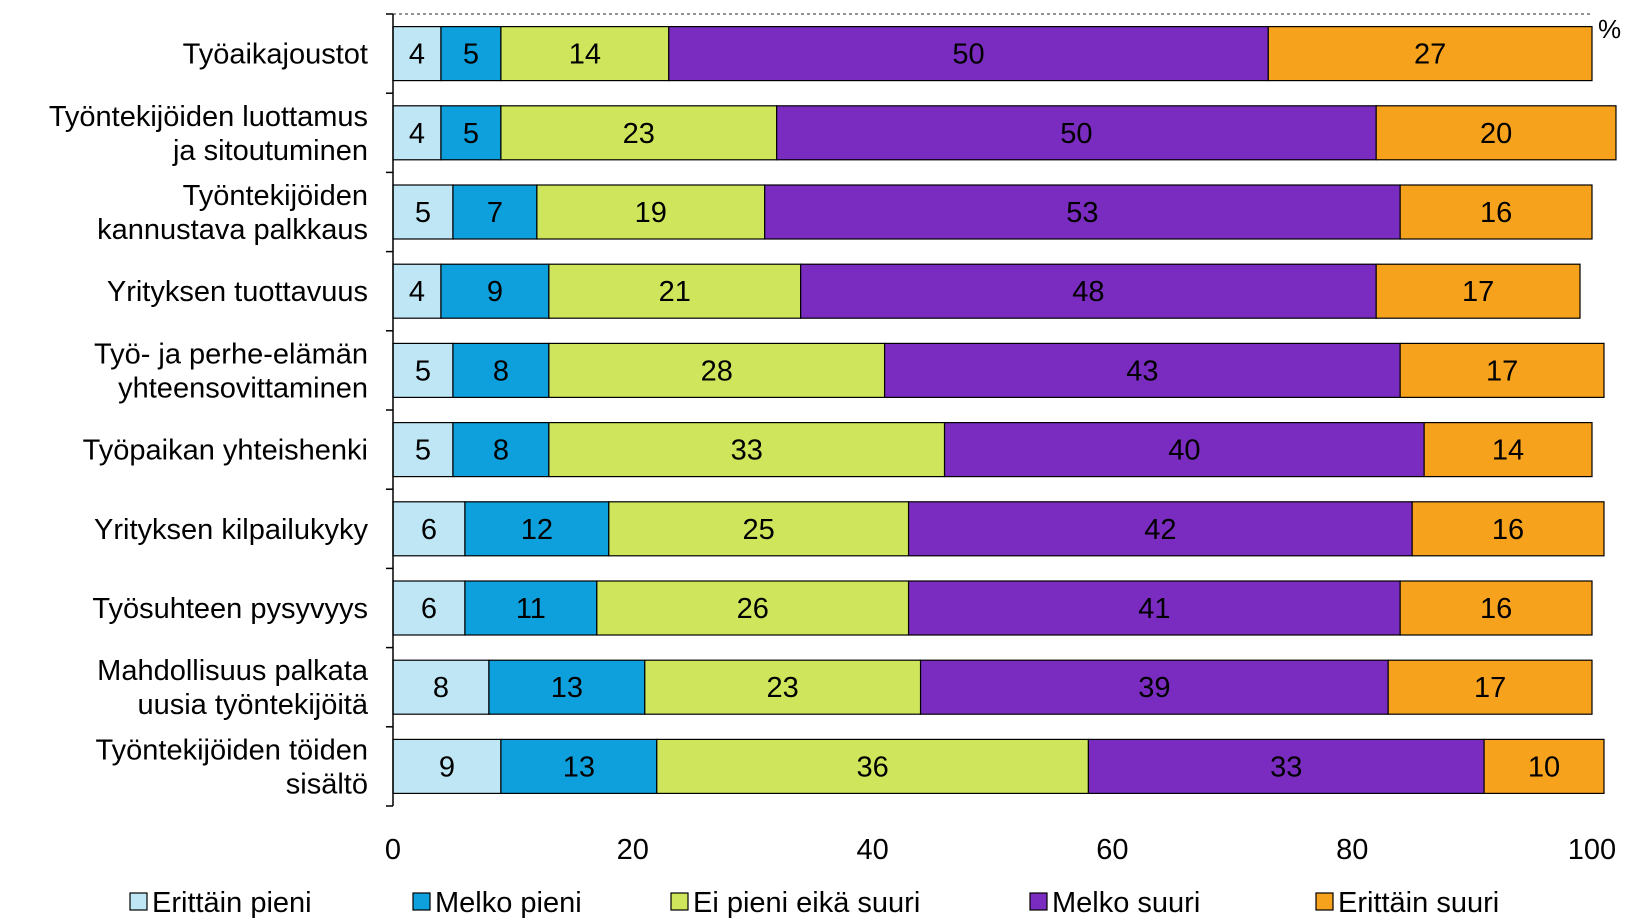  Describe the element at coordinates (1352, 850) in the screenshot. I see `x-tick-label: 80` at that location.